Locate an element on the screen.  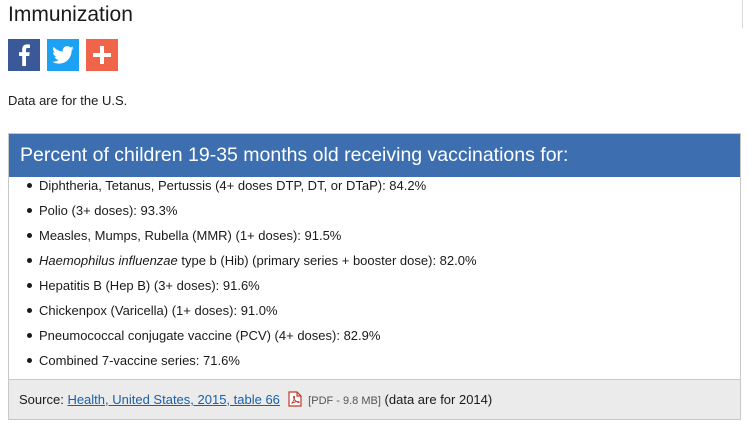
list-item-text: Chickenpox (Varicella) (1+ doses): 91.0% is located at coordinates (158, 310).